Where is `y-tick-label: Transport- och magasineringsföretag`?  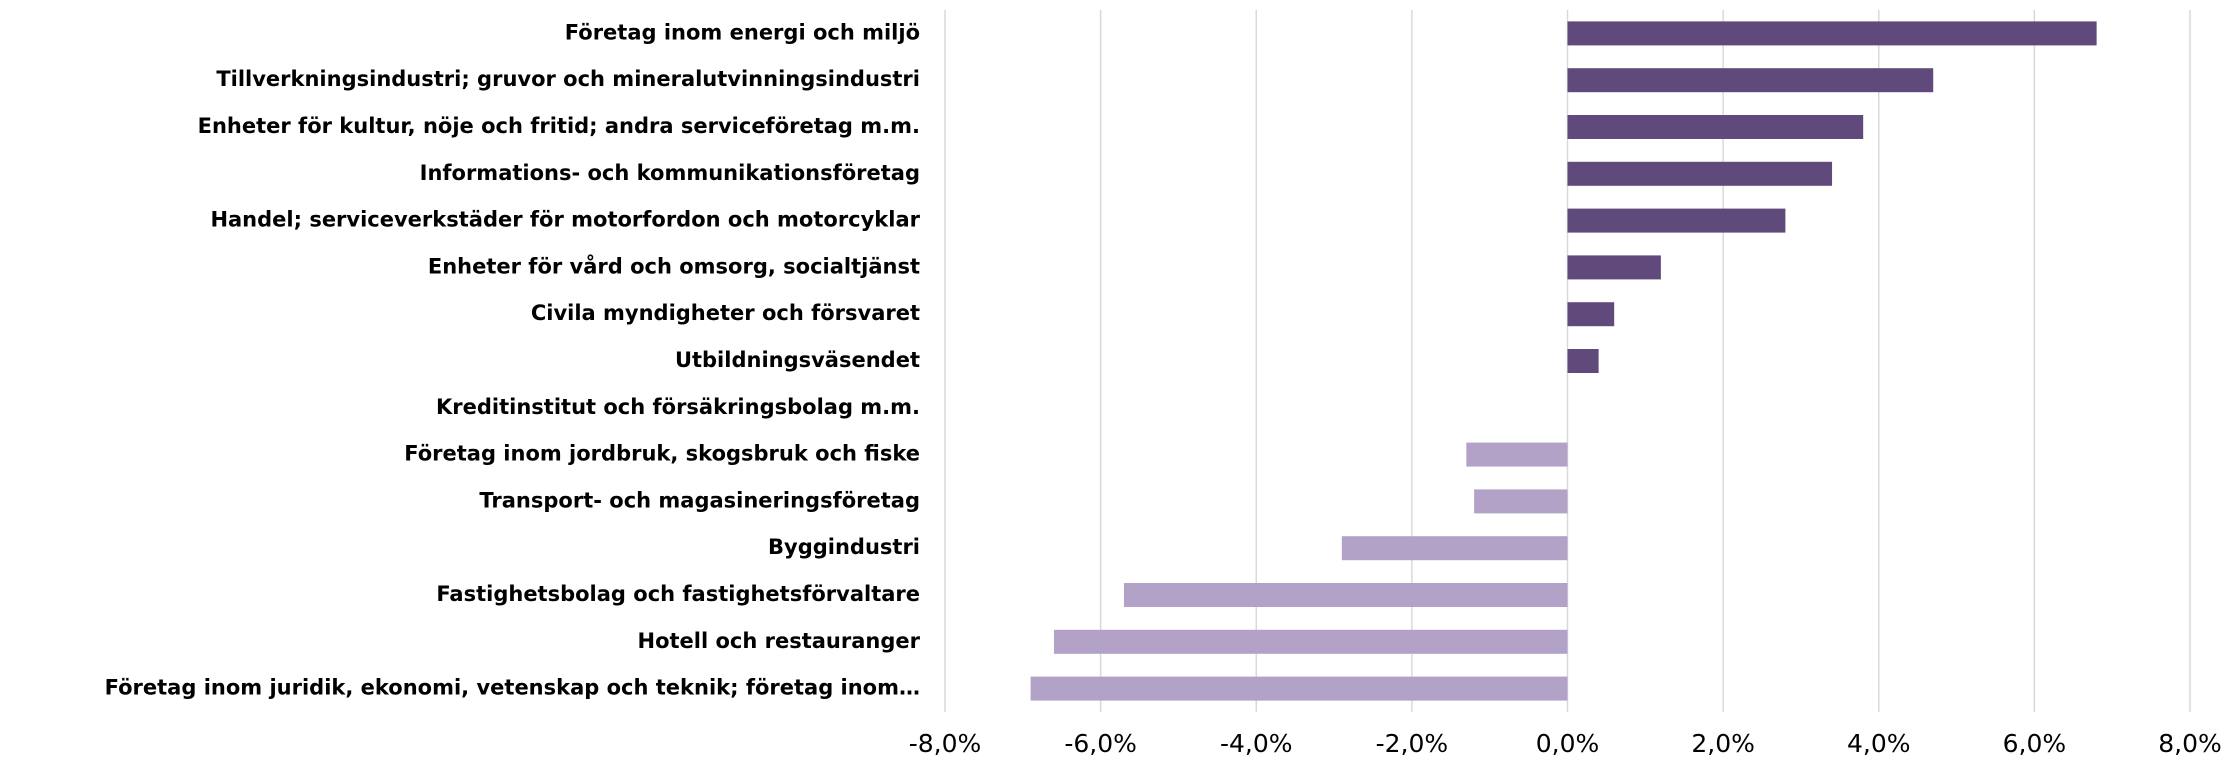 y-tick-label: Transport- och magasineringsföretag is located at coordinates (699, 500).